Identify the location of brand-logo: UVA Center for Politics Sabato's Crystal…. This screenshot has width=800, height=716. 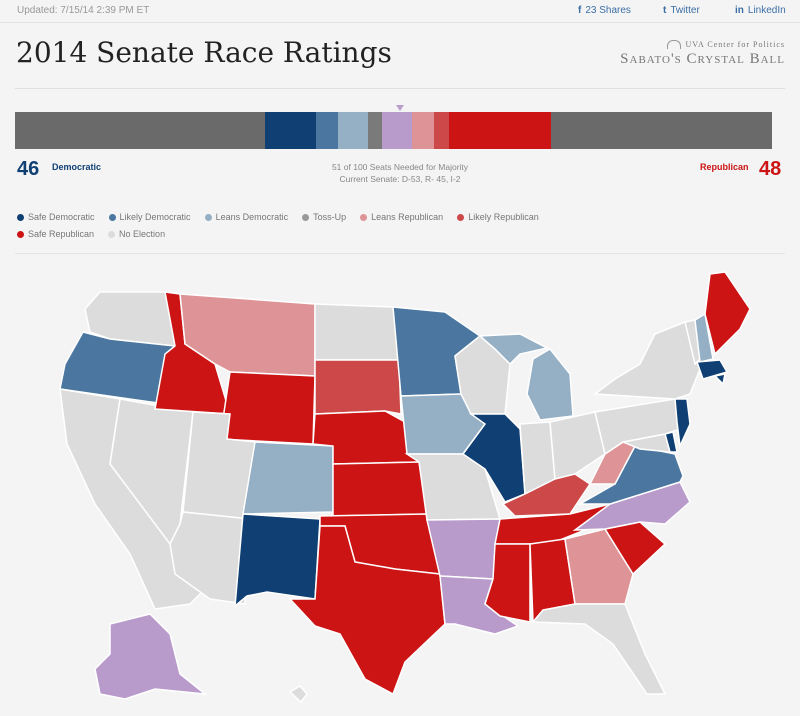
(702, 54).